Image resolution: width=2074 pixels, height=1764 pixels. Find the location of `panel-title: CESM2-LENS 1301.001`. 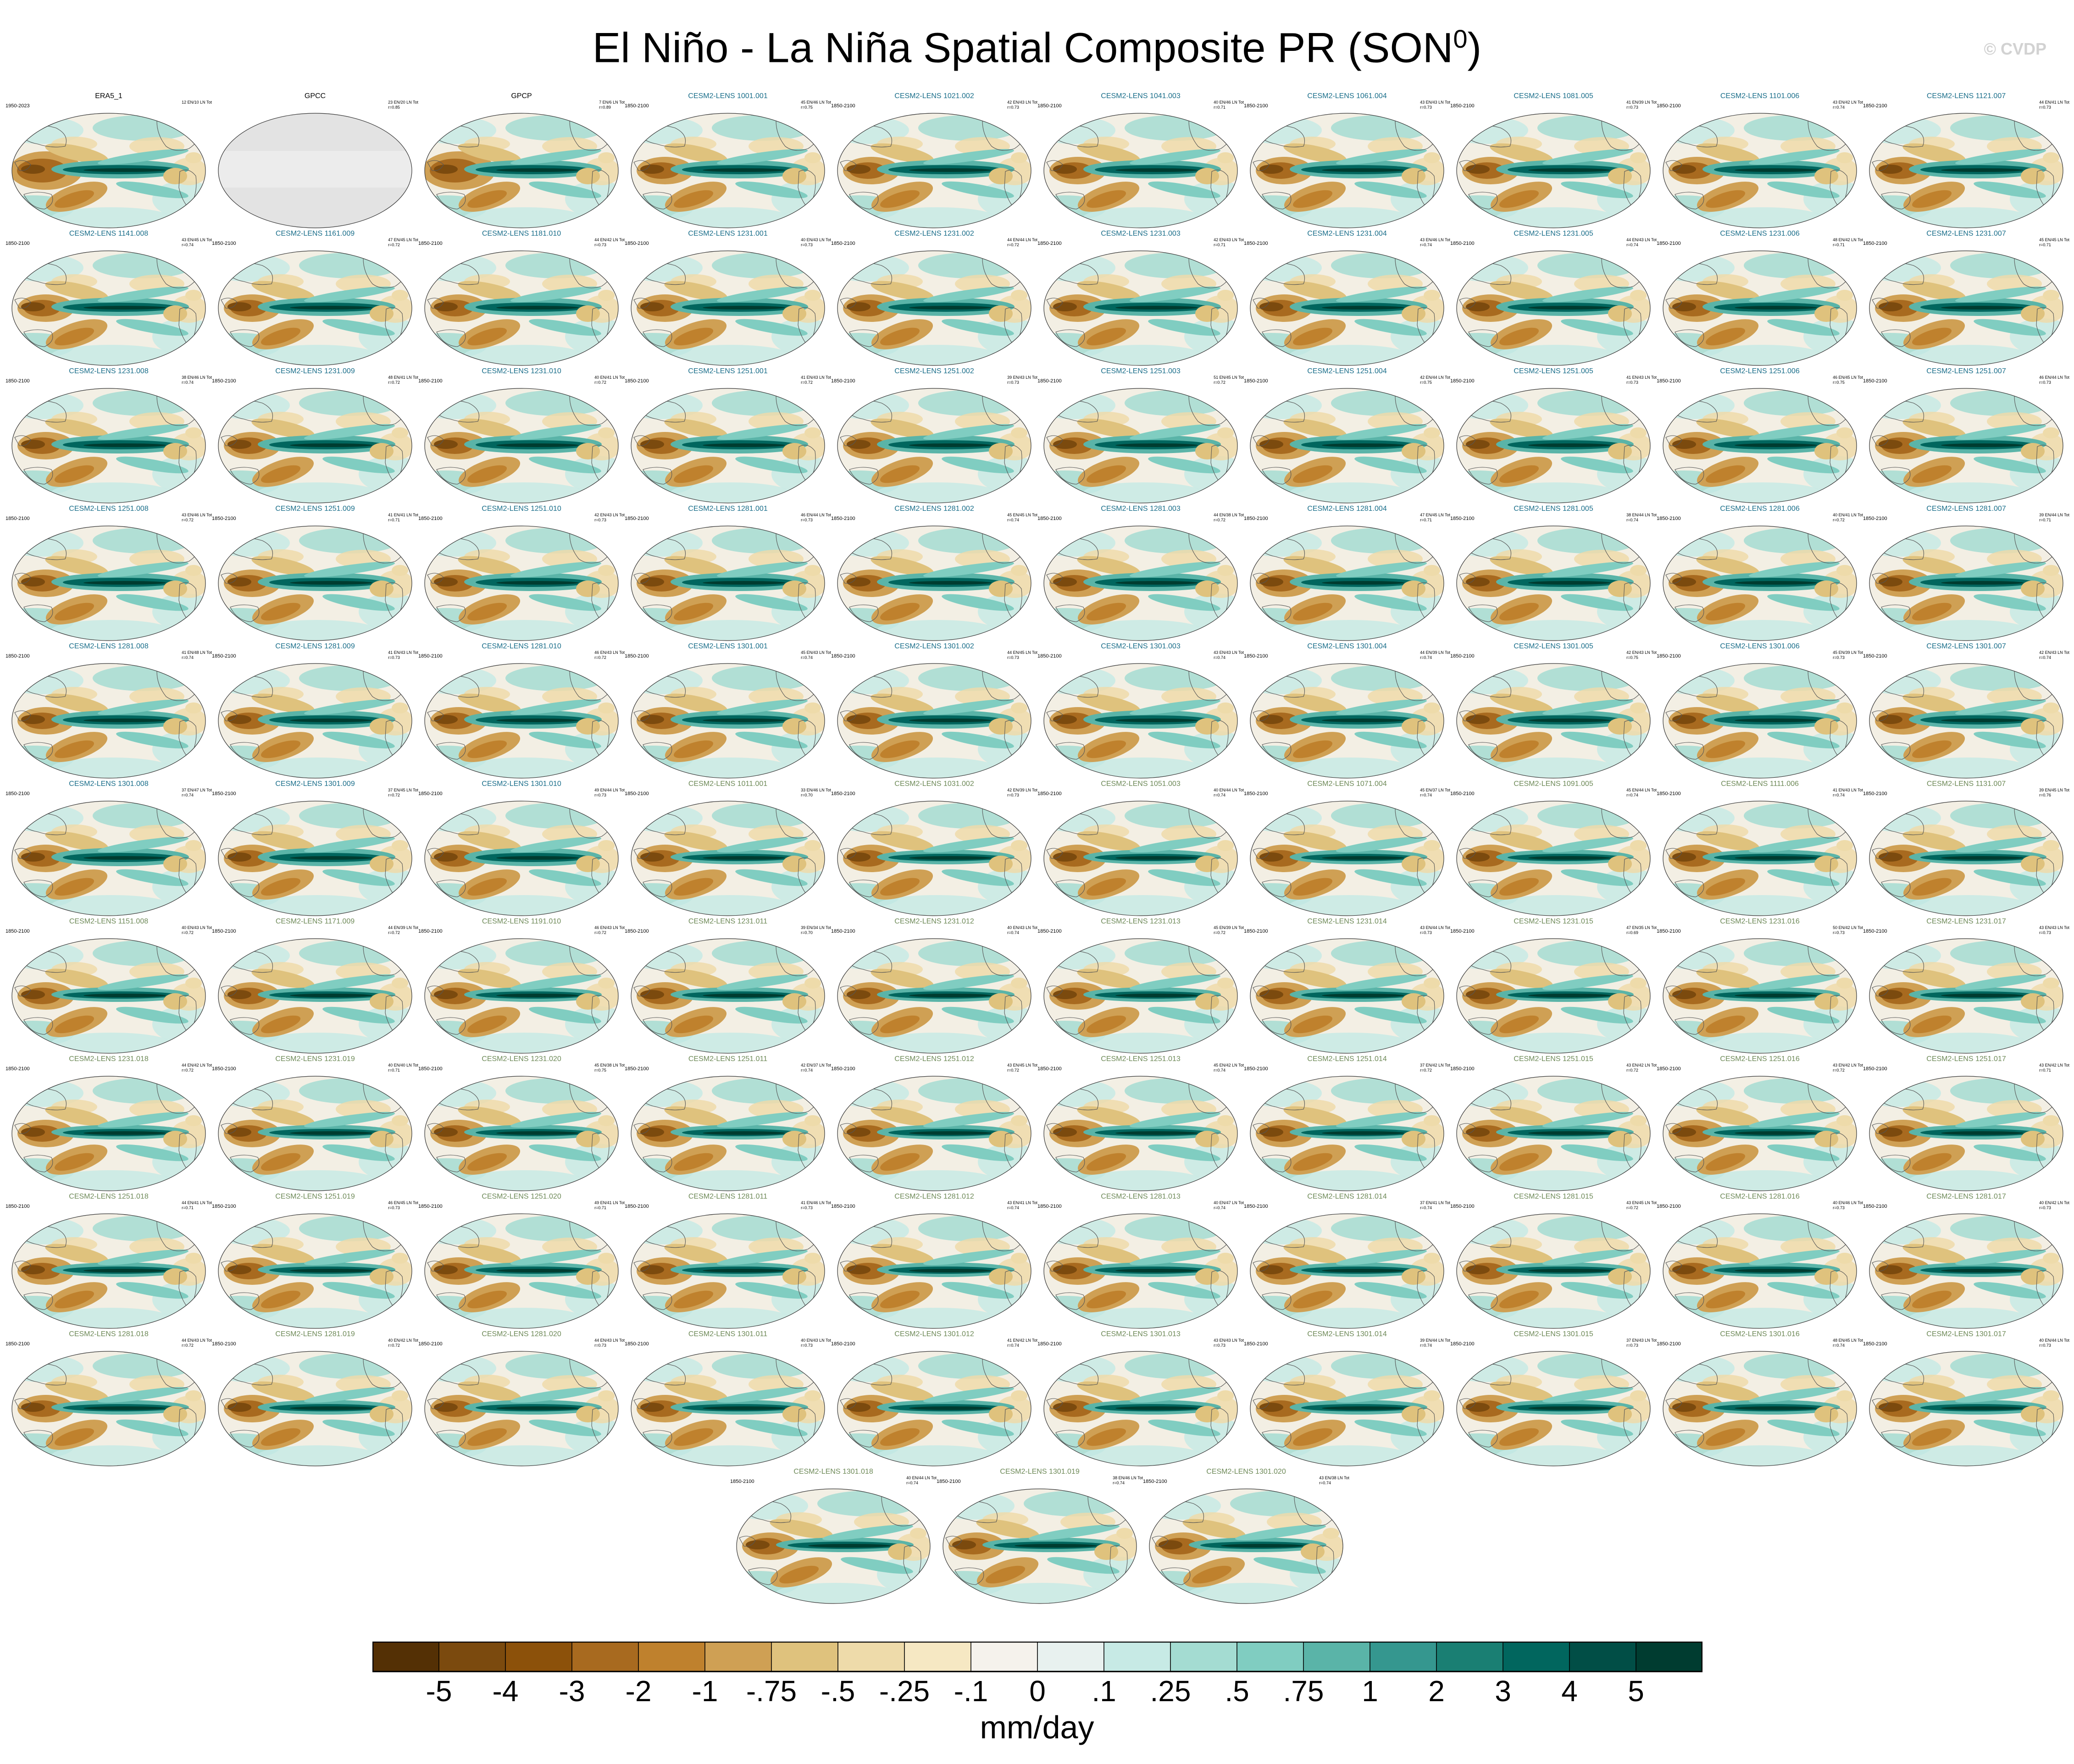

panel-title: CESM2-LENS 1301.001 is located at coordinates (728, 646).